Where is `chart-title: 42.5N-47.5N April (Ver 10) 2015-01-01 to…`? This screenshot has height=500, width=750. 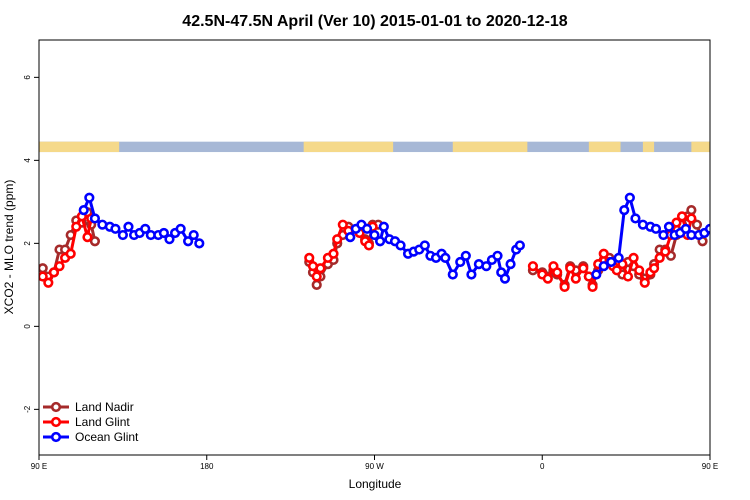 chart-title: 42.5N-47.5N April (Ver 10) 2015-01-01 to… is located at coordinates (375, 21).